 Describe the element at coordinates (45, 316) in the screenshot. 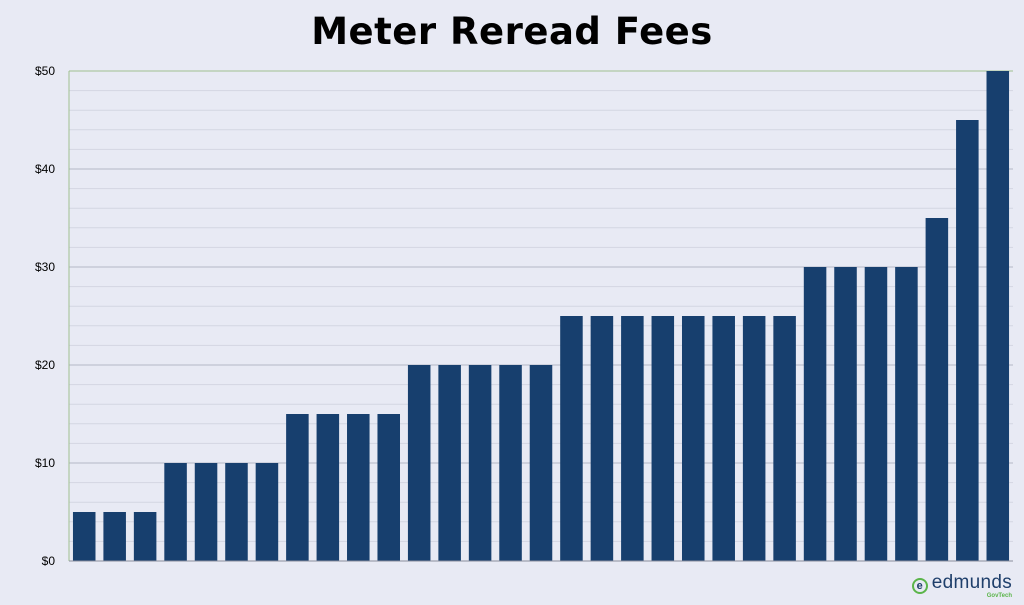

I see `y-tick-labels: $0 $10 $20 $30 $40 $50` at that location.